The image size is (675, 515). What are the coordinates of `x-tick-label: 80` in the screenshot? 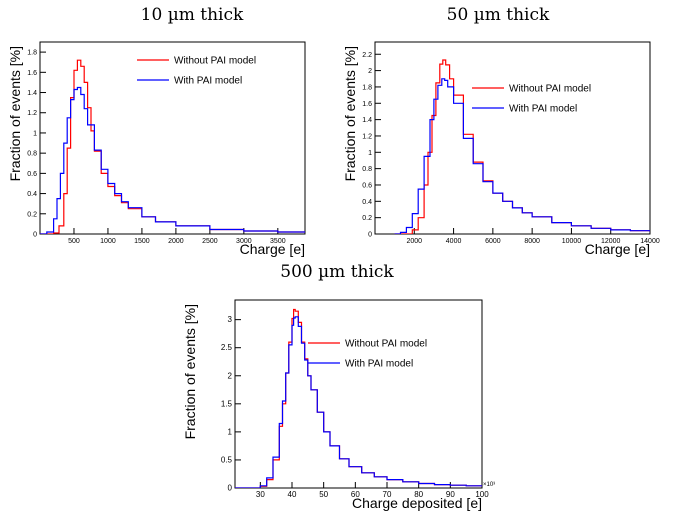 It's located at (418, 494).